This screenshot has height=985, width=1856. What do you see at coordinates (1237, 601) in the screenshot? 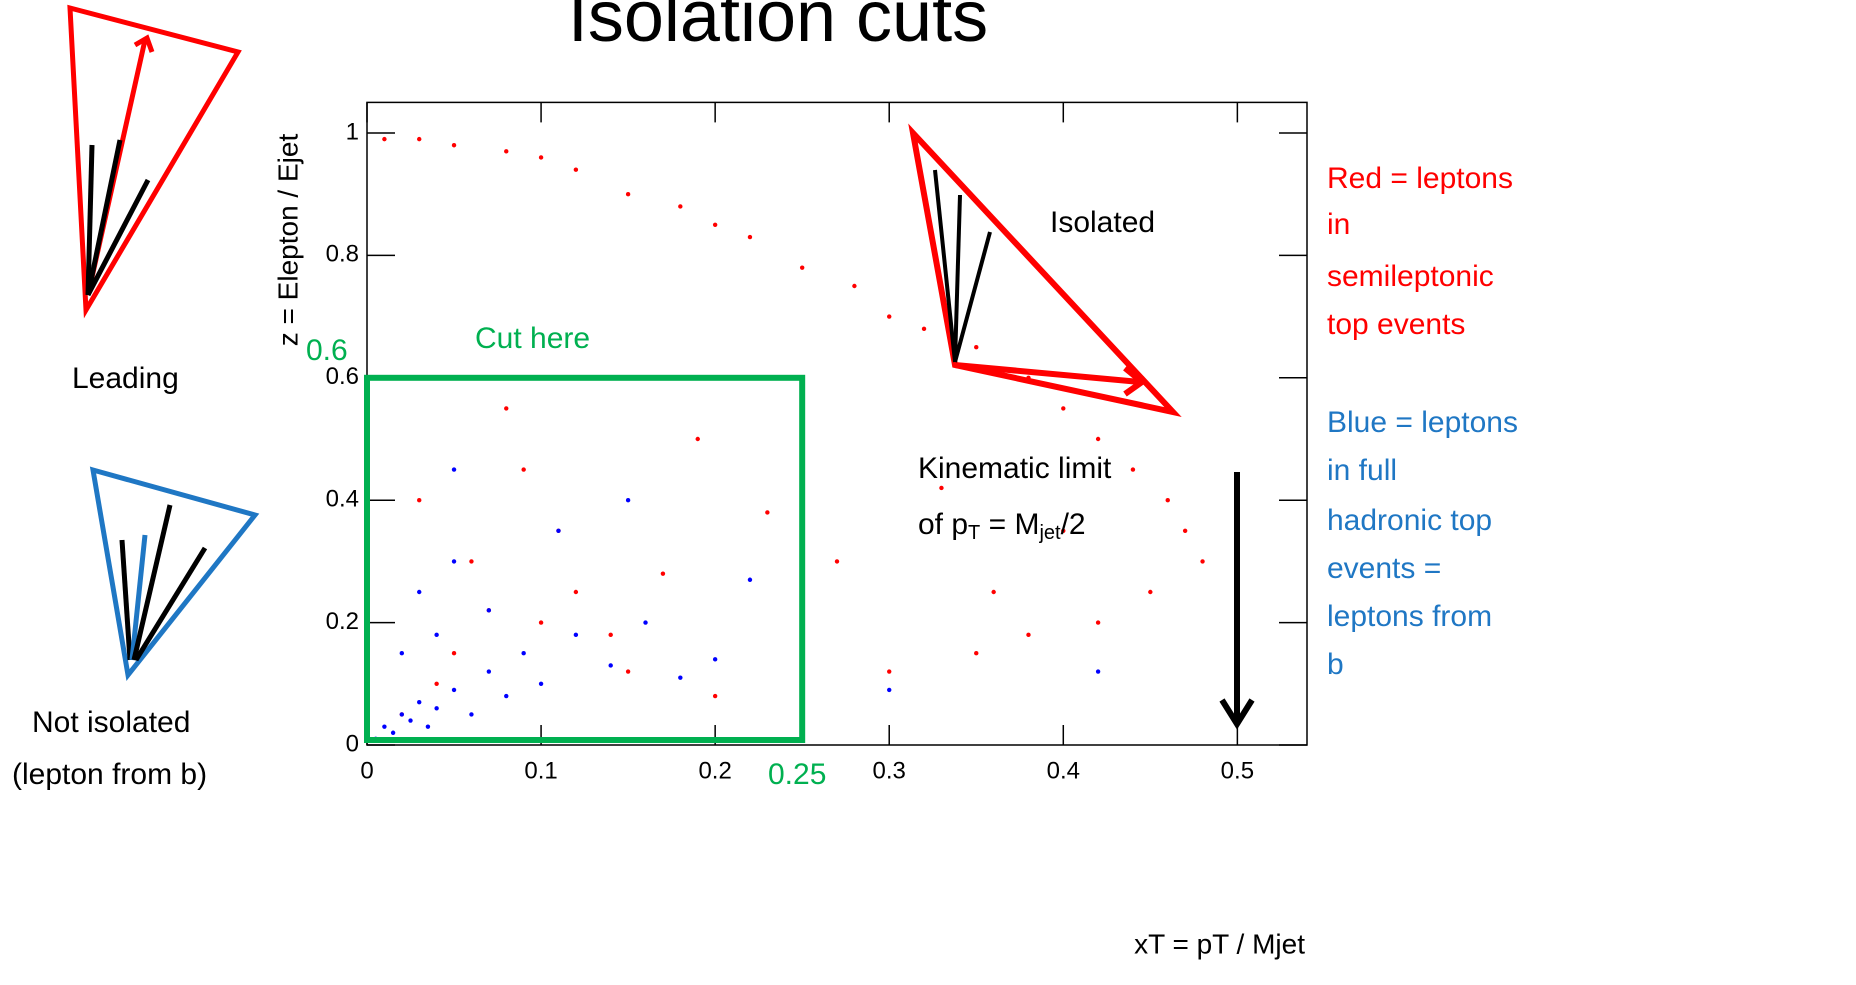
I see `kinematic-arrow` at bounding box center [1237, 601].